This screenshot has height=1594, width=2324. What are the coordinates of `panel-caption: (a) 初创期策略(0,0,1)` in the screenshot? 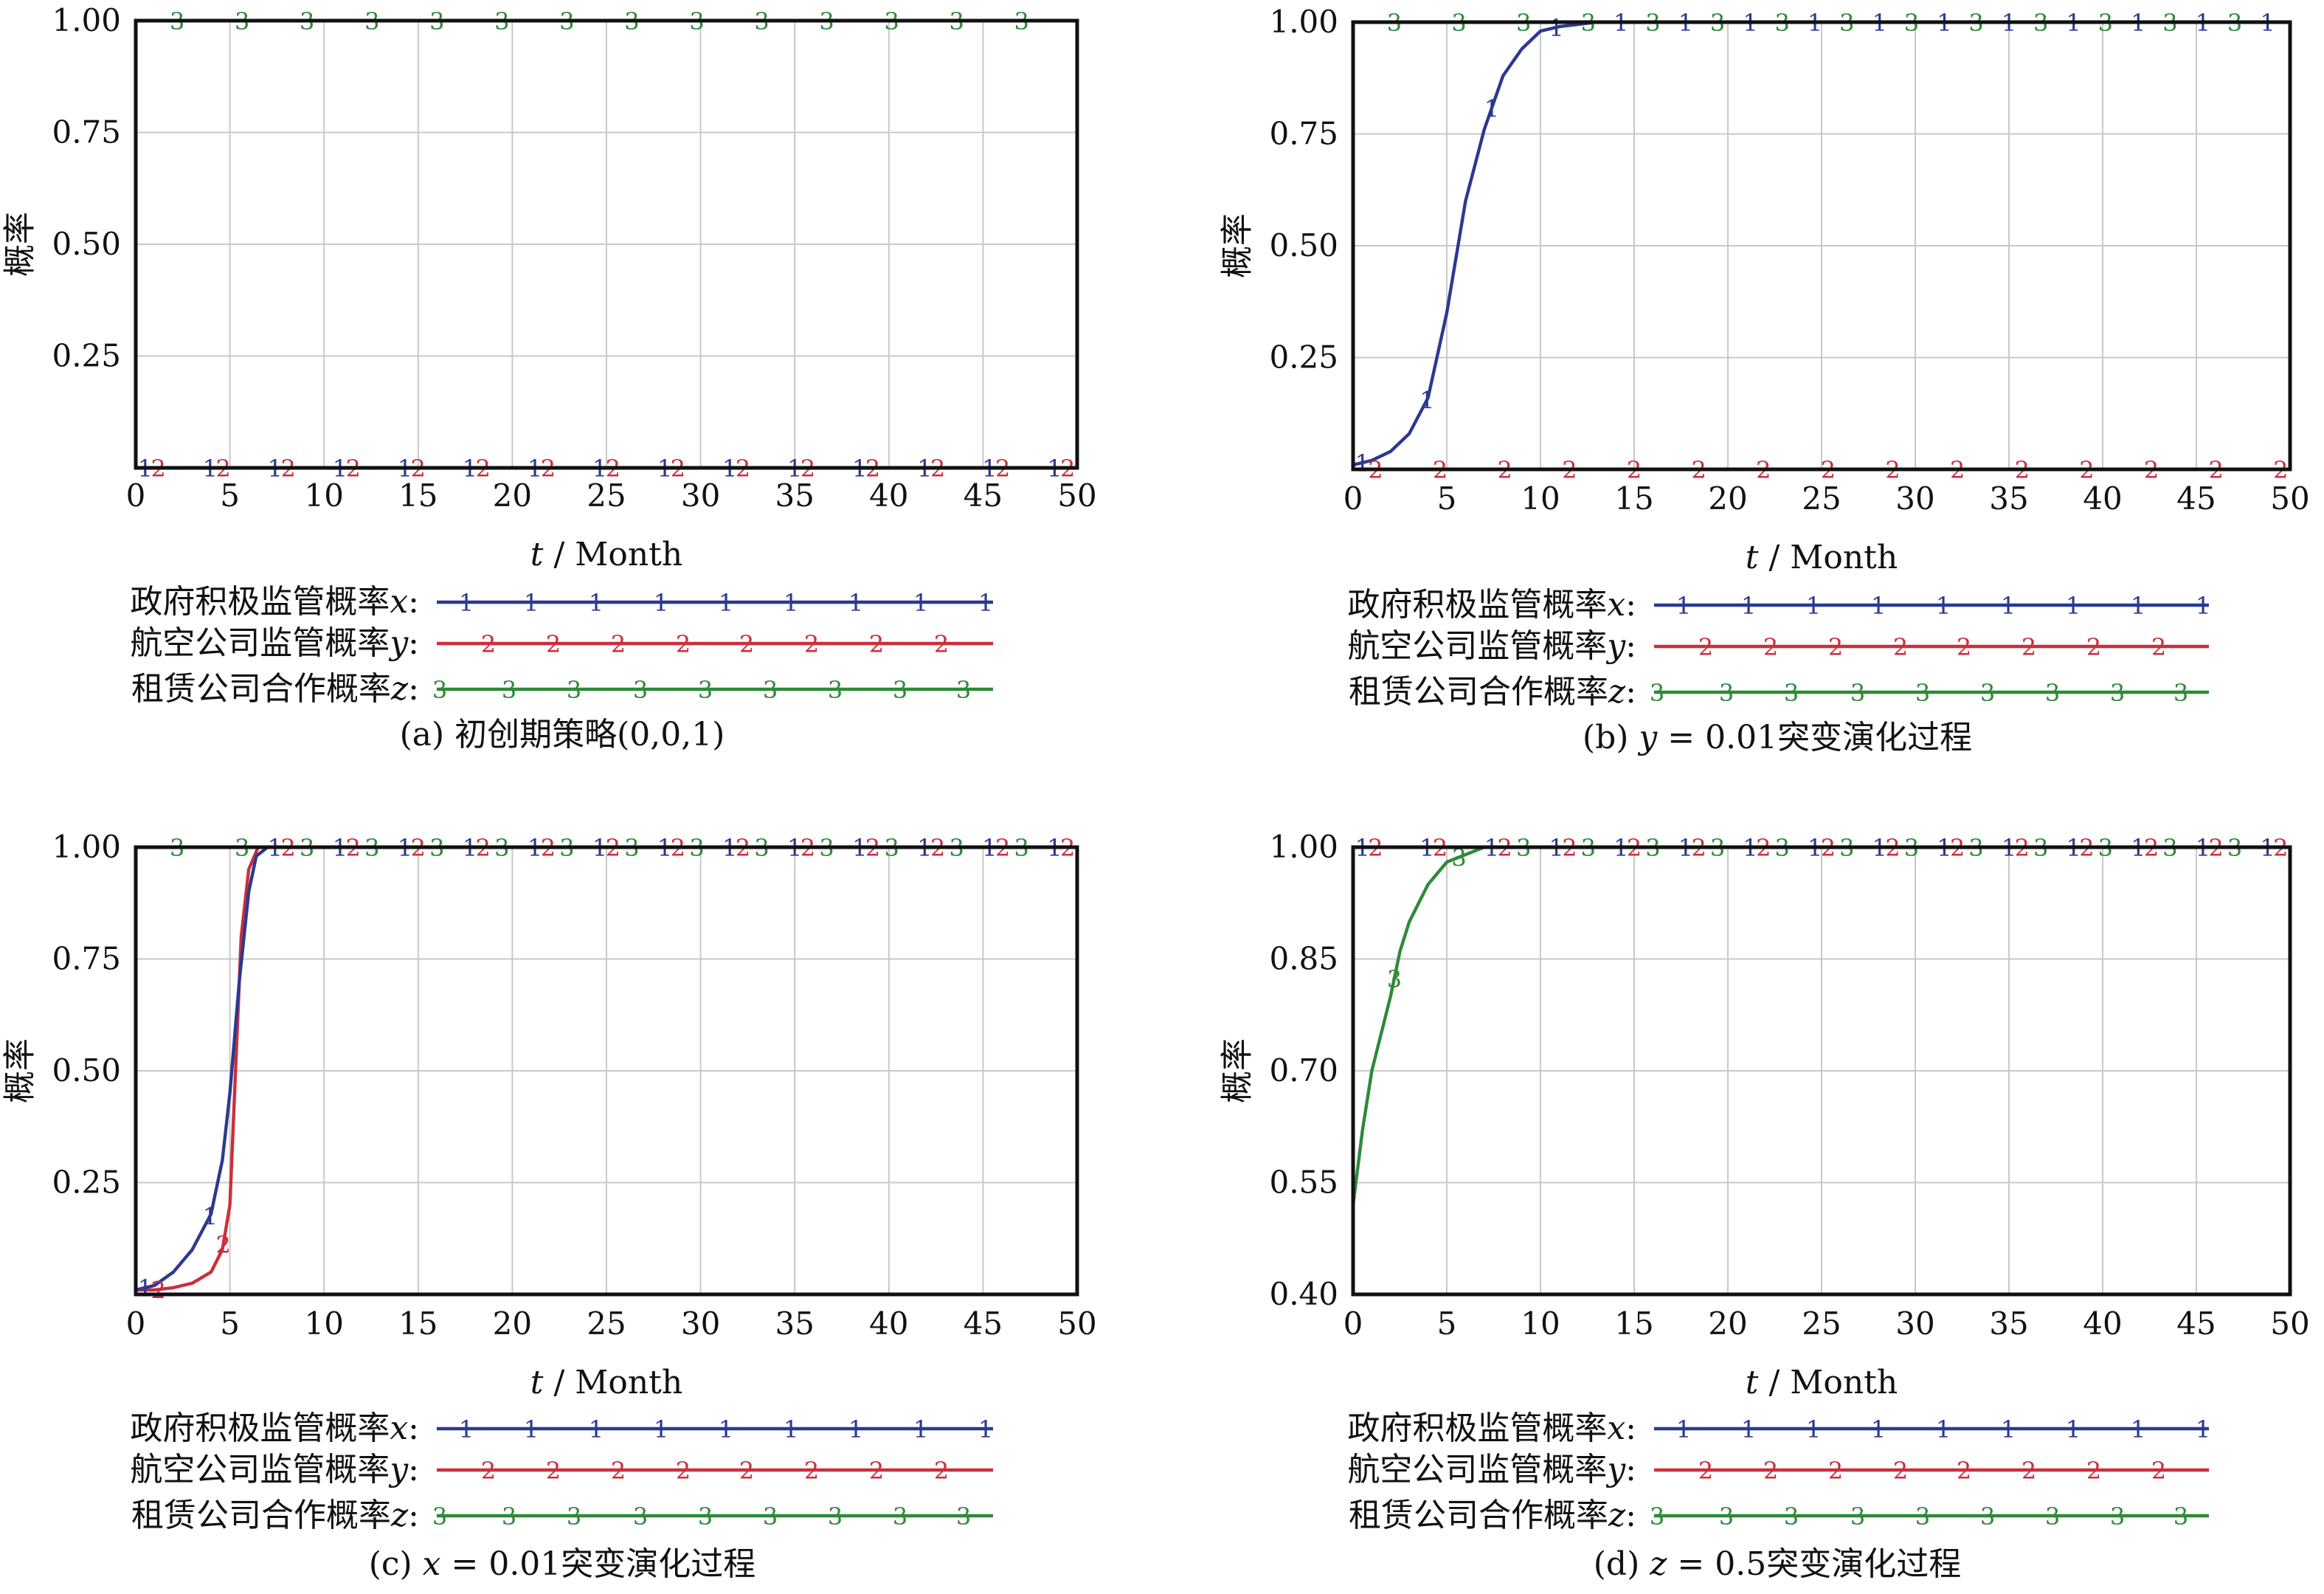 It's located at (562, 734).